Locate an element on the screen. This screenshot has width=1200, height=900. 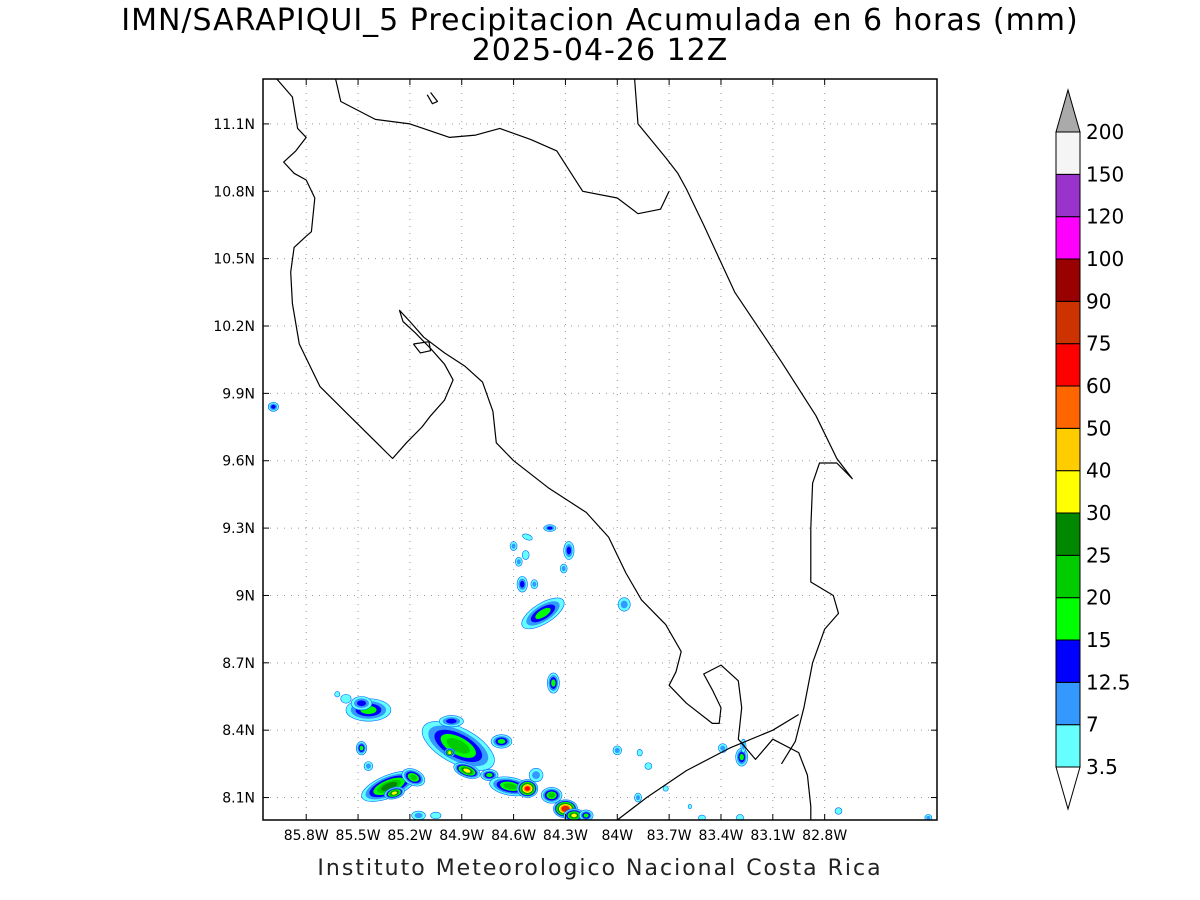
y-tick-label: 8.1N is located at coordinates (238, 799).